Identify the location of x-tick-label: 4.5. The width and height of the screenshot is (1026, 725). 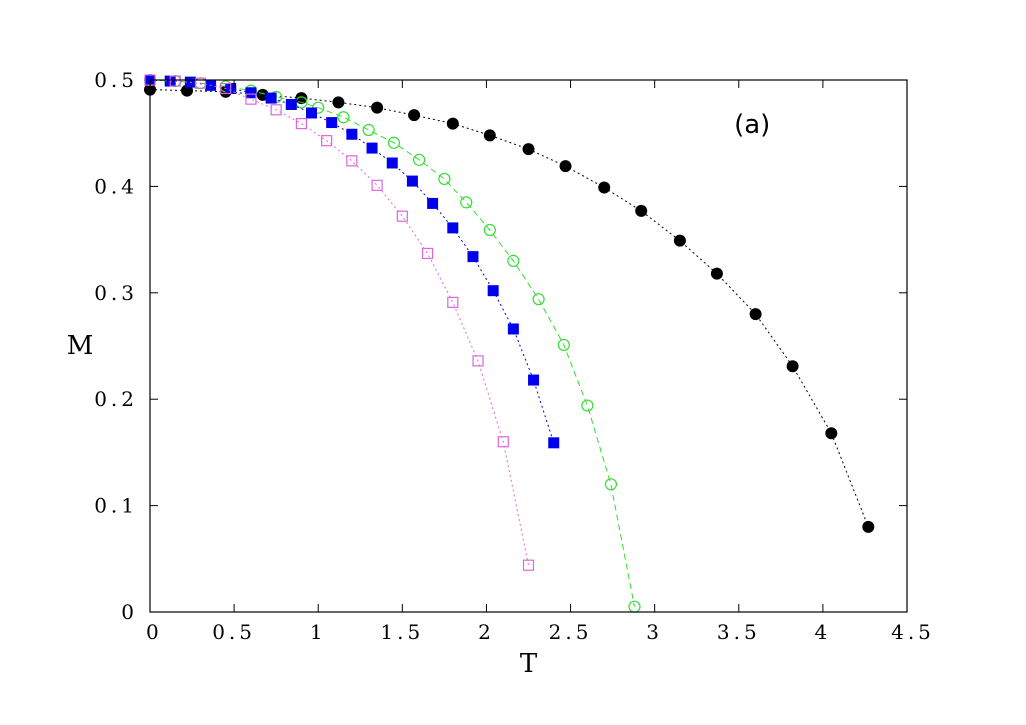
(913, 632).